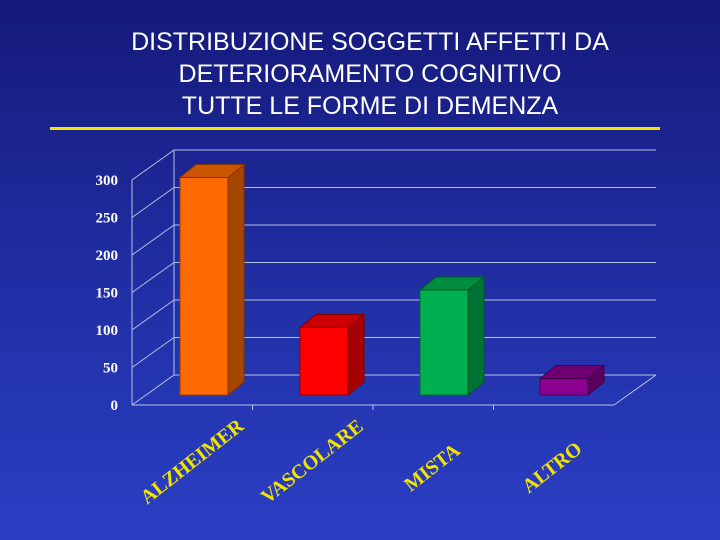 This screenshot has width=720, height=540. I want to click on y-tick-label: 300, so click(107, 181).